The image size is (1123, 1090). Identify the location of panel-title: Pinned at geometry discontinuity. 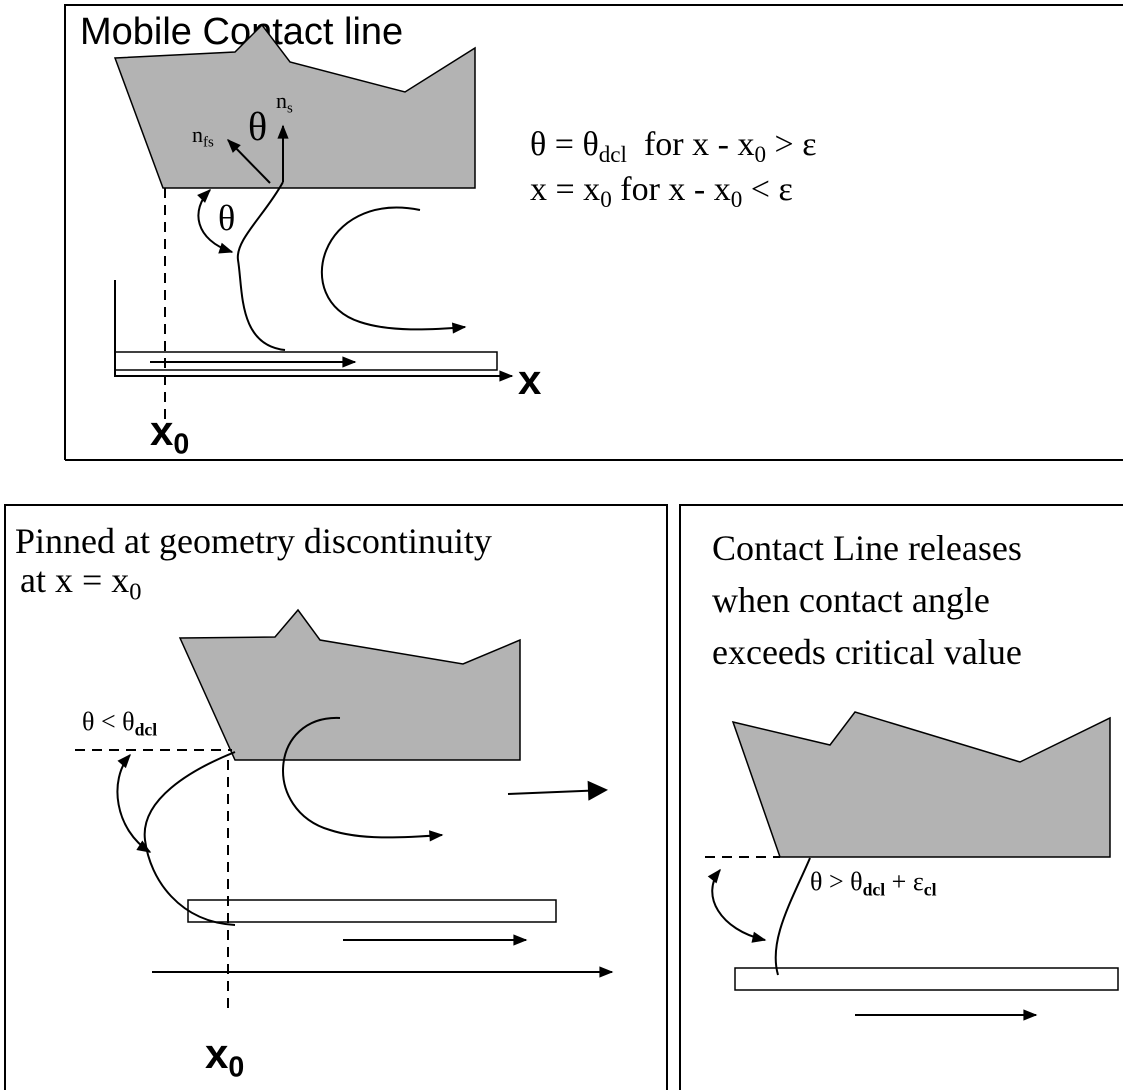
(253, 541).